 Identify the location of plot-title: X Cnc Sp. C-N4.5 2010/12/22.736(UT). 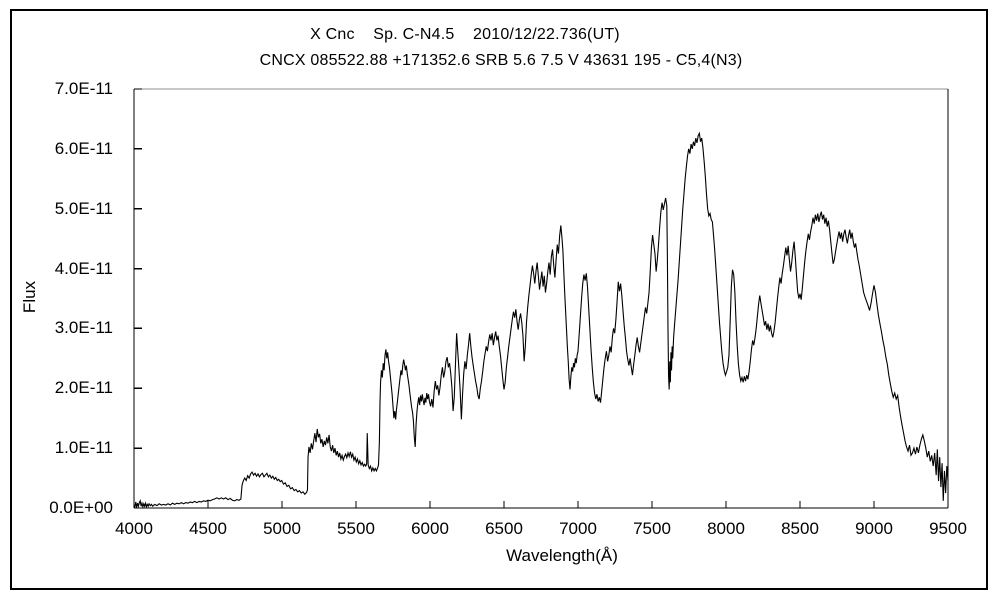
(465, 34).